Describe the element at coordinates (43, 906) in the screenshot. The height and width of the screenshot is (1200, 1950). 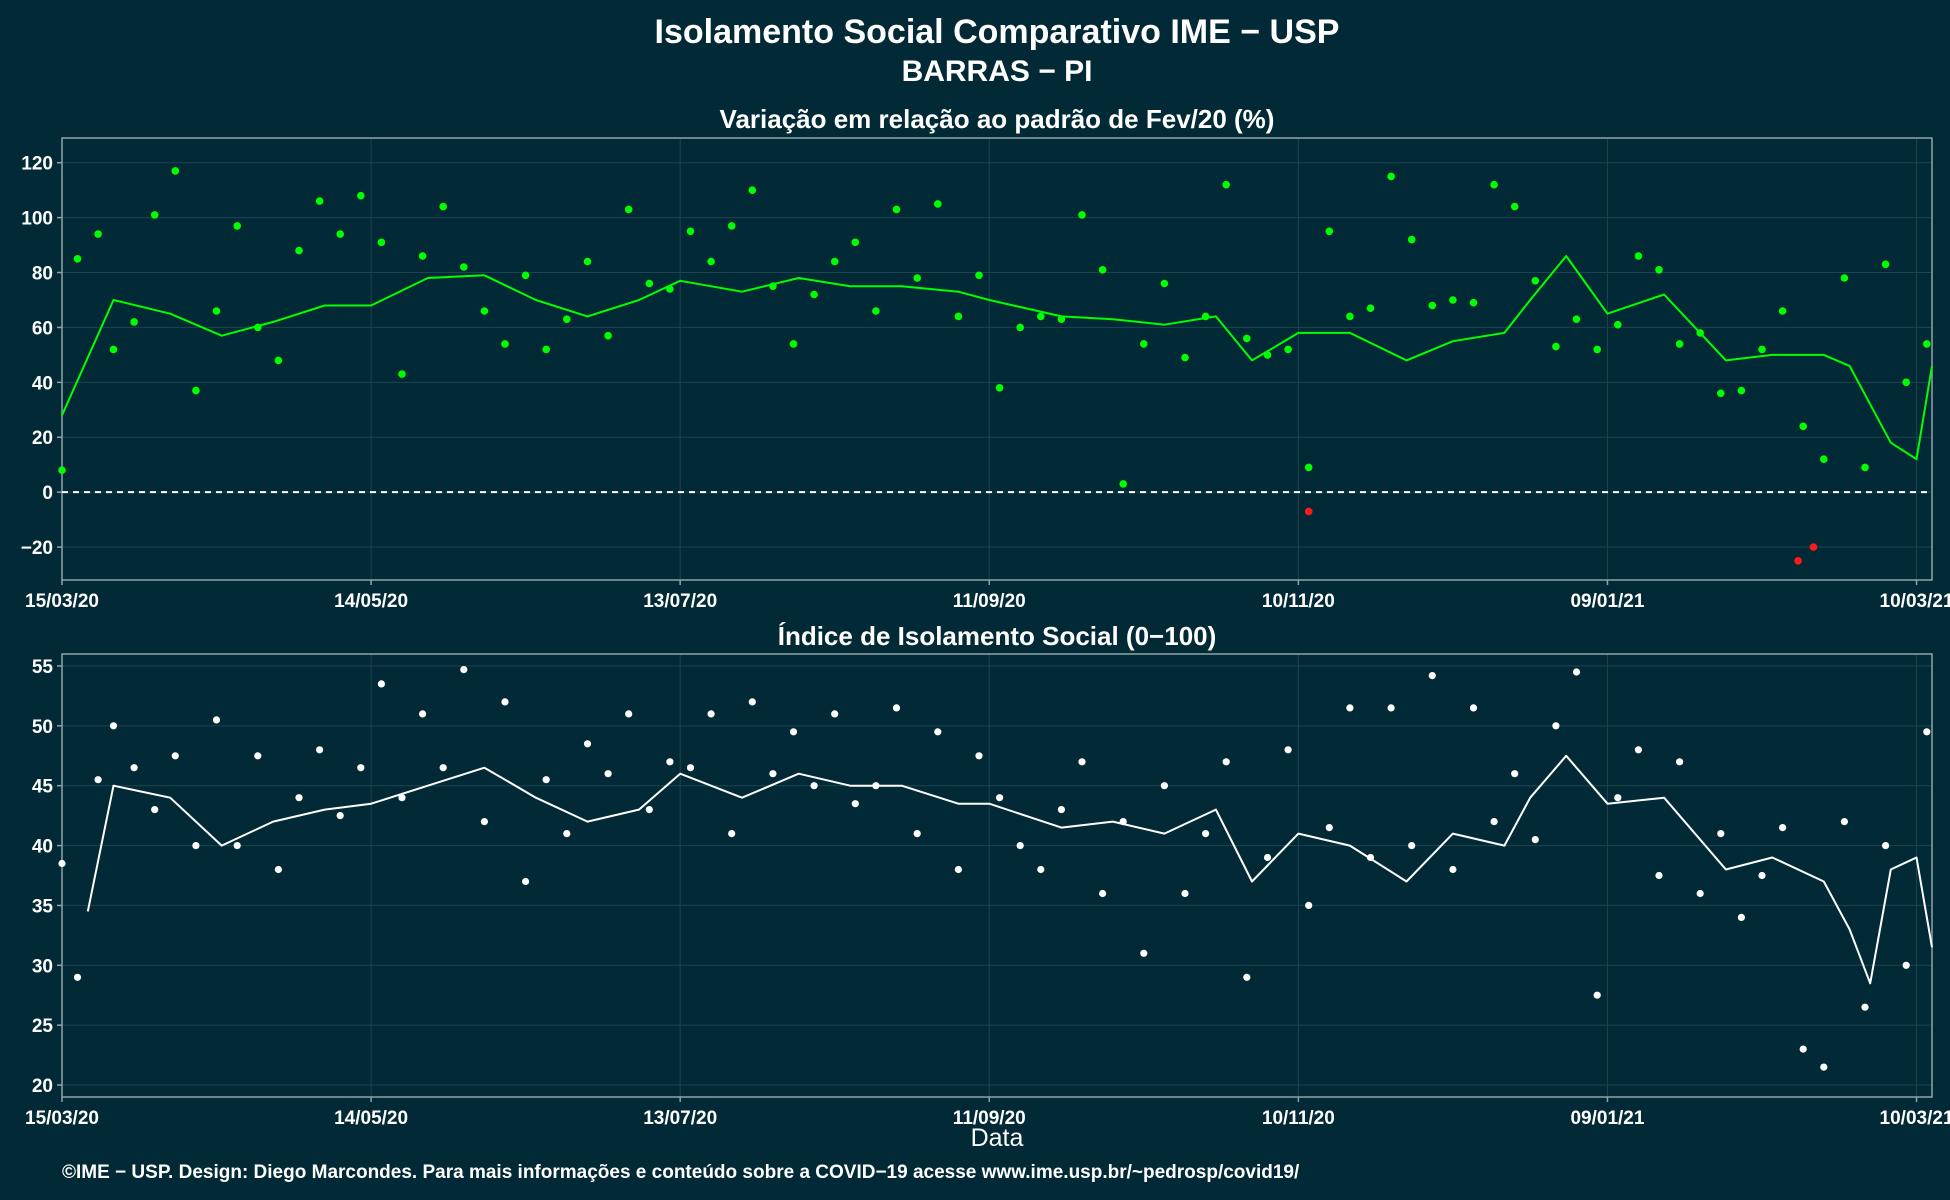
I see `index-y-tick-label: 35` at that location.